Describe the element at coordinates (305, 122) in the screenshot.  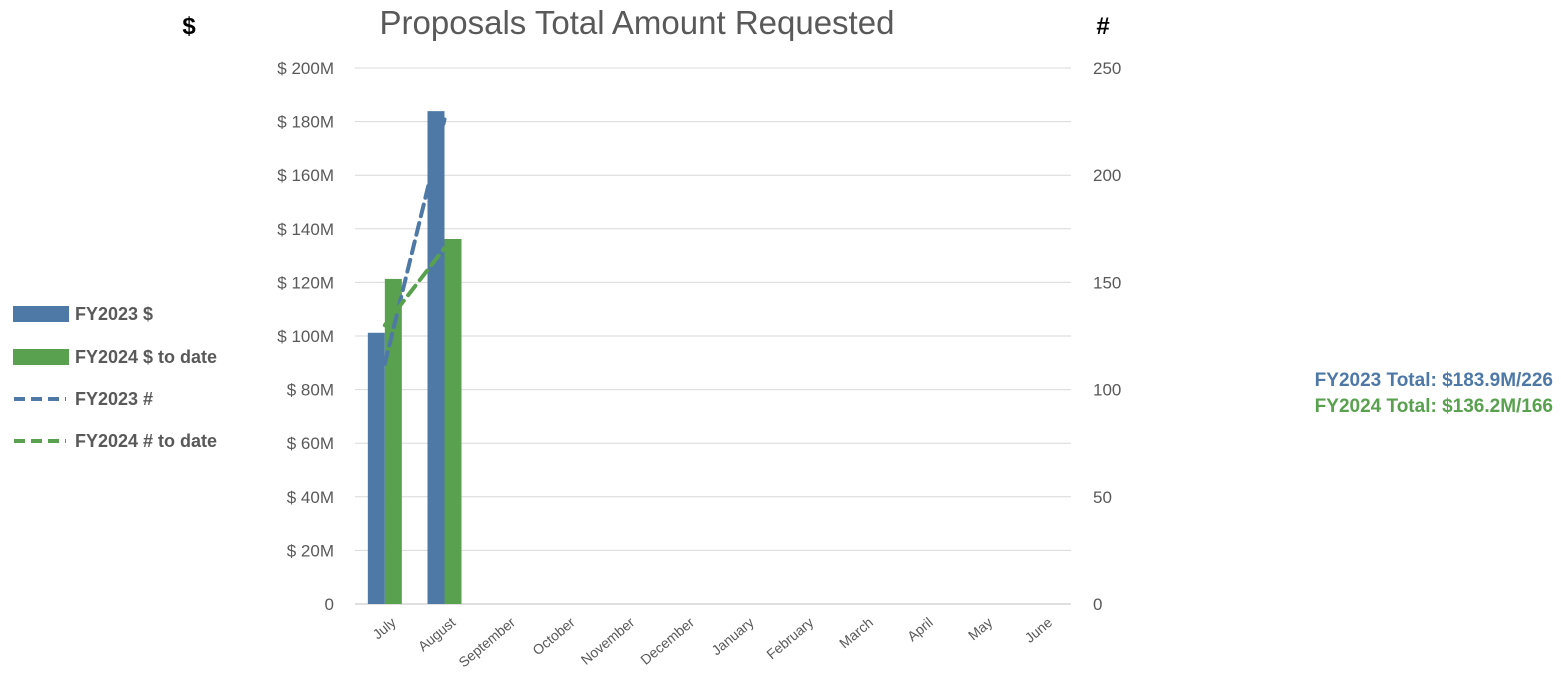
I see `left-tick-label: $ 180M` at that location.